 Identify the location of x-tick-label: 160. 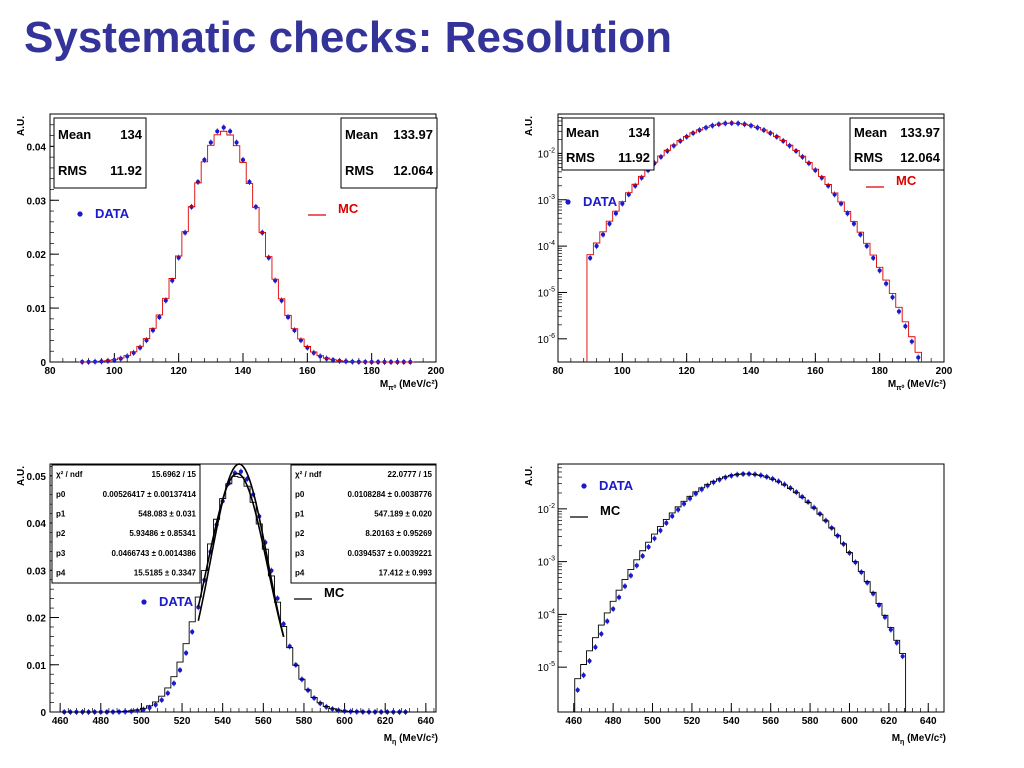
(815, 371).